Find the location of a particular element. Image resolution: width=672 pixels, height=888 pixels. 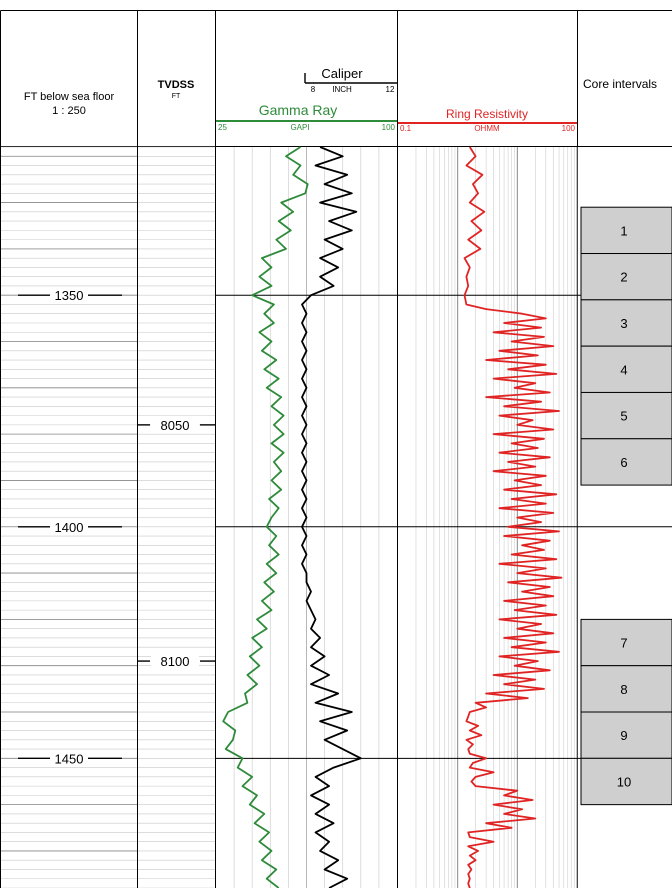

caliper-unit: INCH is located at coordinates (342, 89).